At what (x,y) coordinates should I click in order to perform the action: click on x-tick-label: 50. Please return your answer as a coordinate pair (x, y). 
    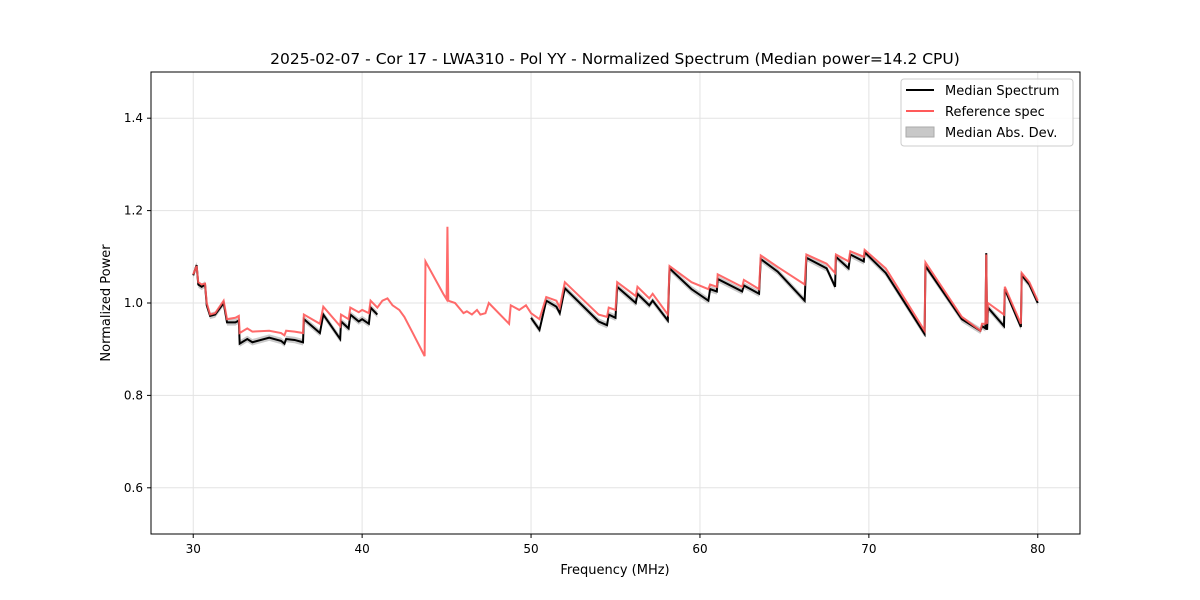
    Looking at the image, I should click on (530, 549).